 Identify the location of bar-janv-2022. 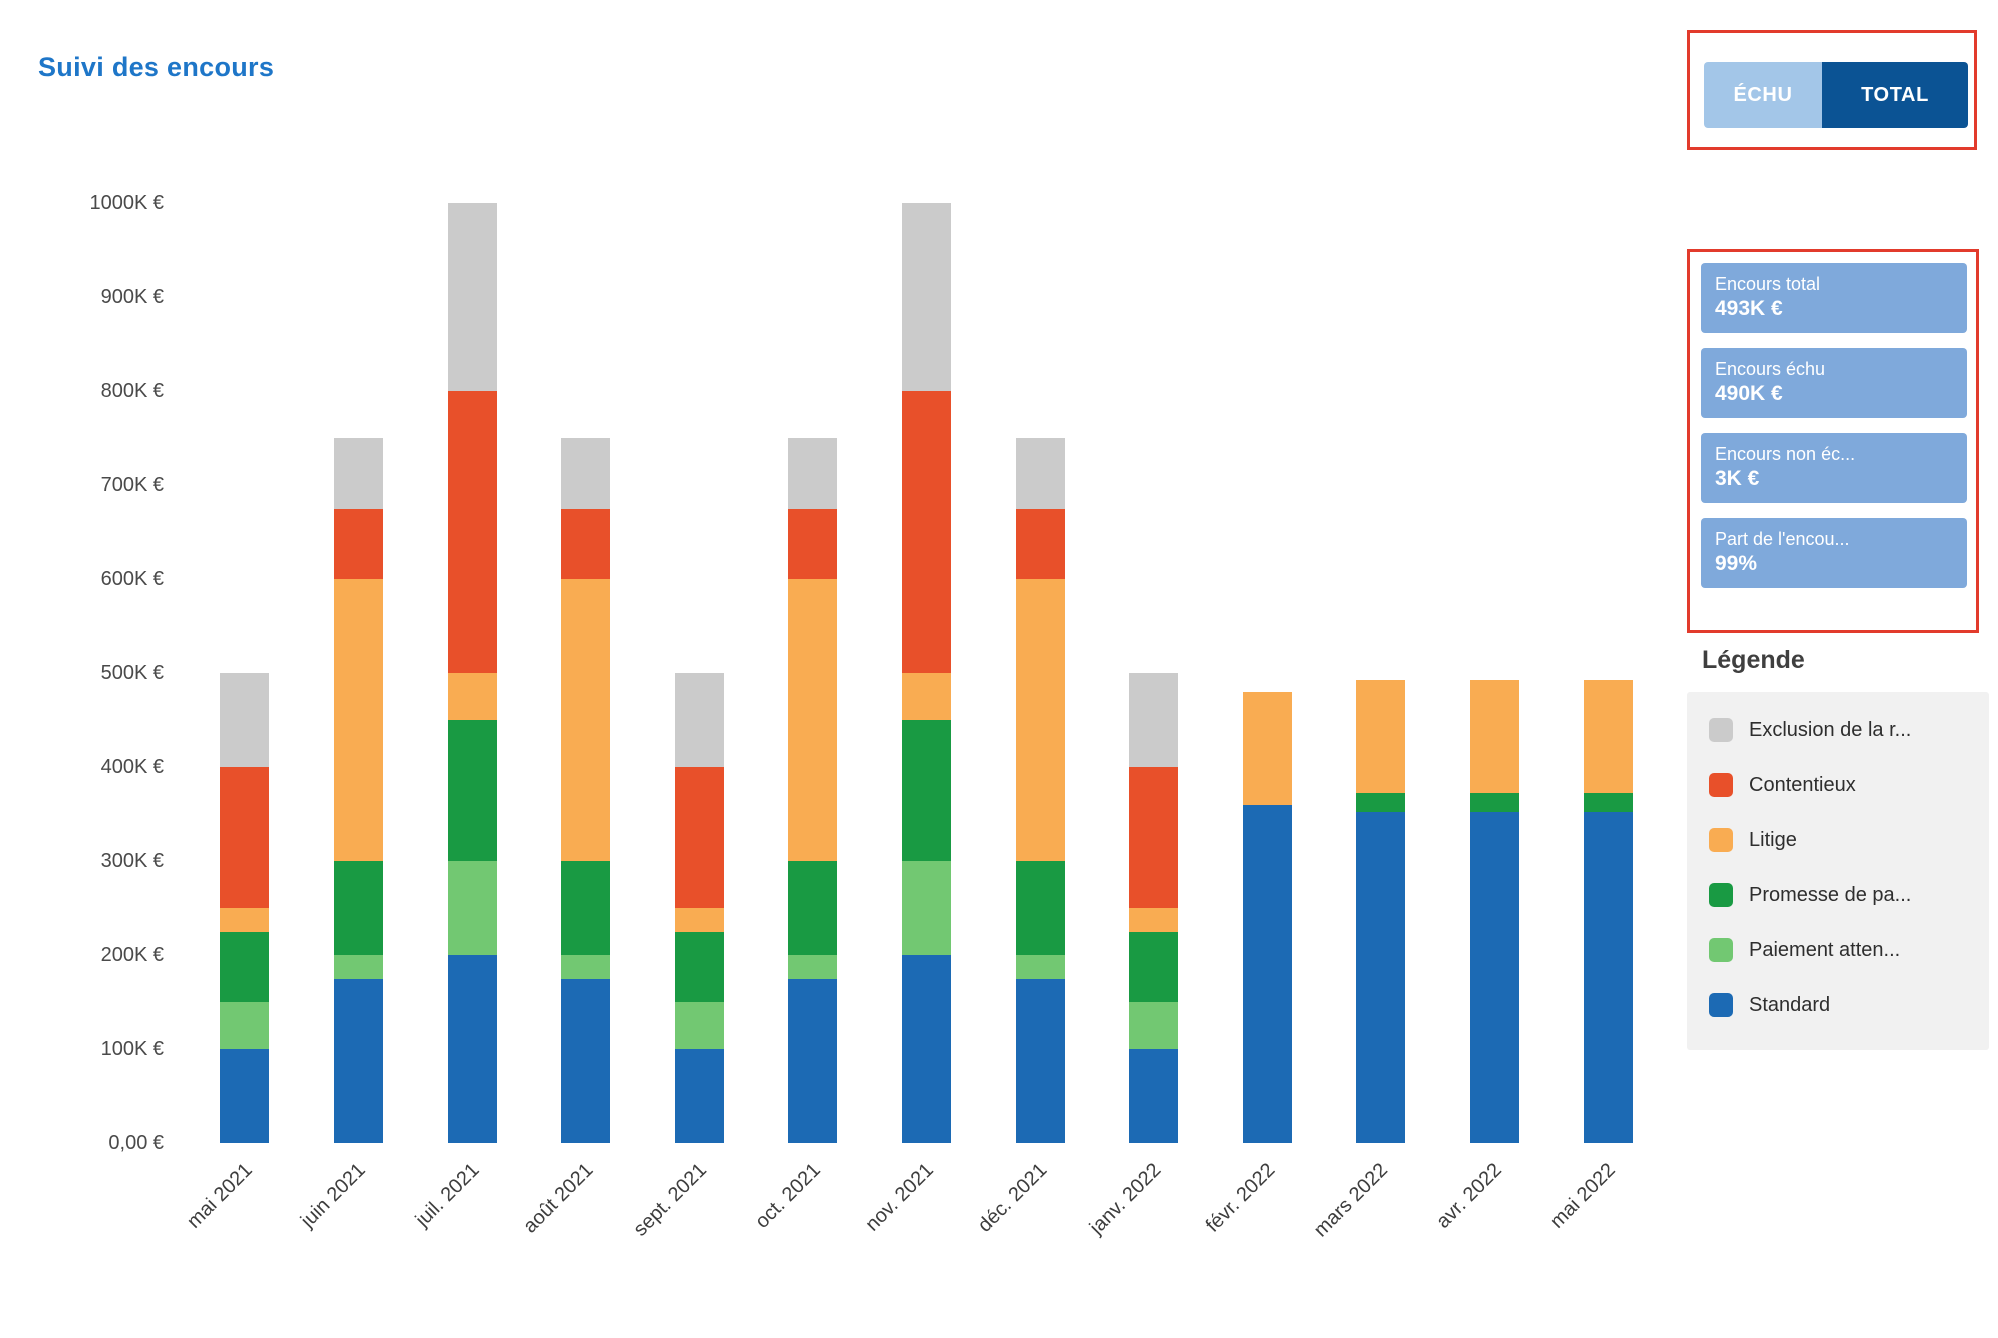
(1154, 908).